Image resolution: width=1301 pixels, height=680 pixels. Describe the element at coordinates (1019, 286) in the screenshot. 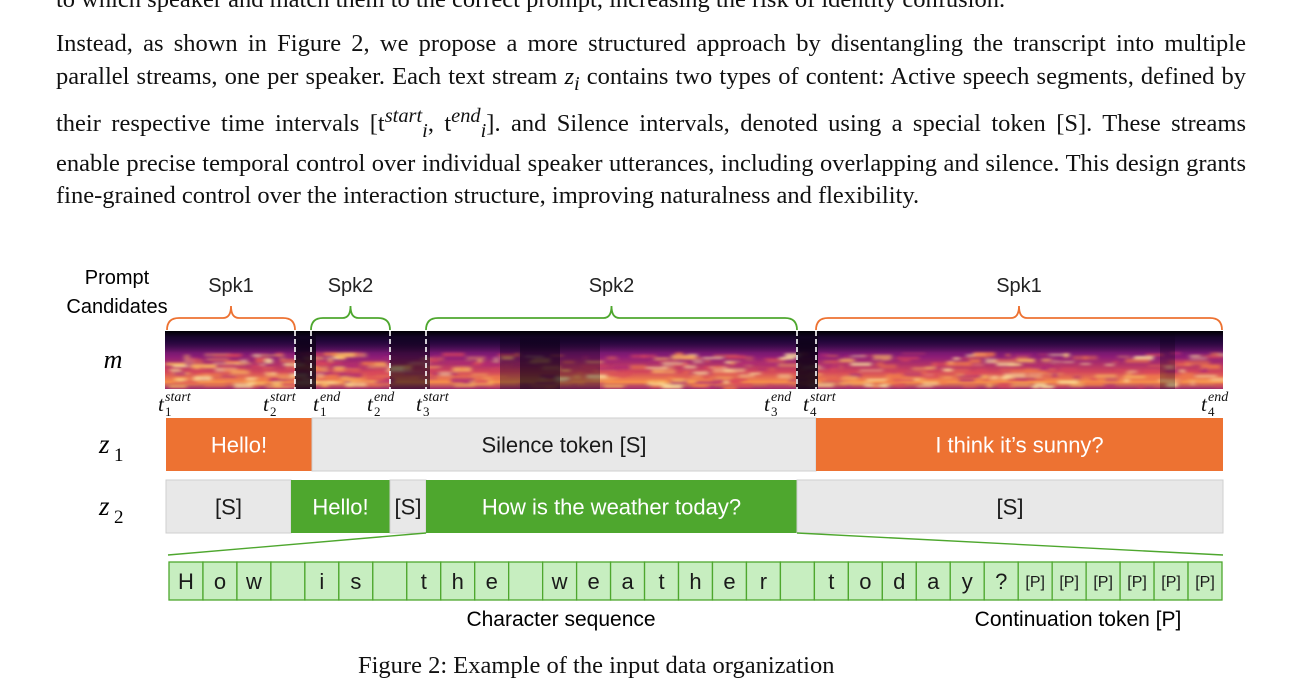

I see `speaker-label: Spk1` at that location.